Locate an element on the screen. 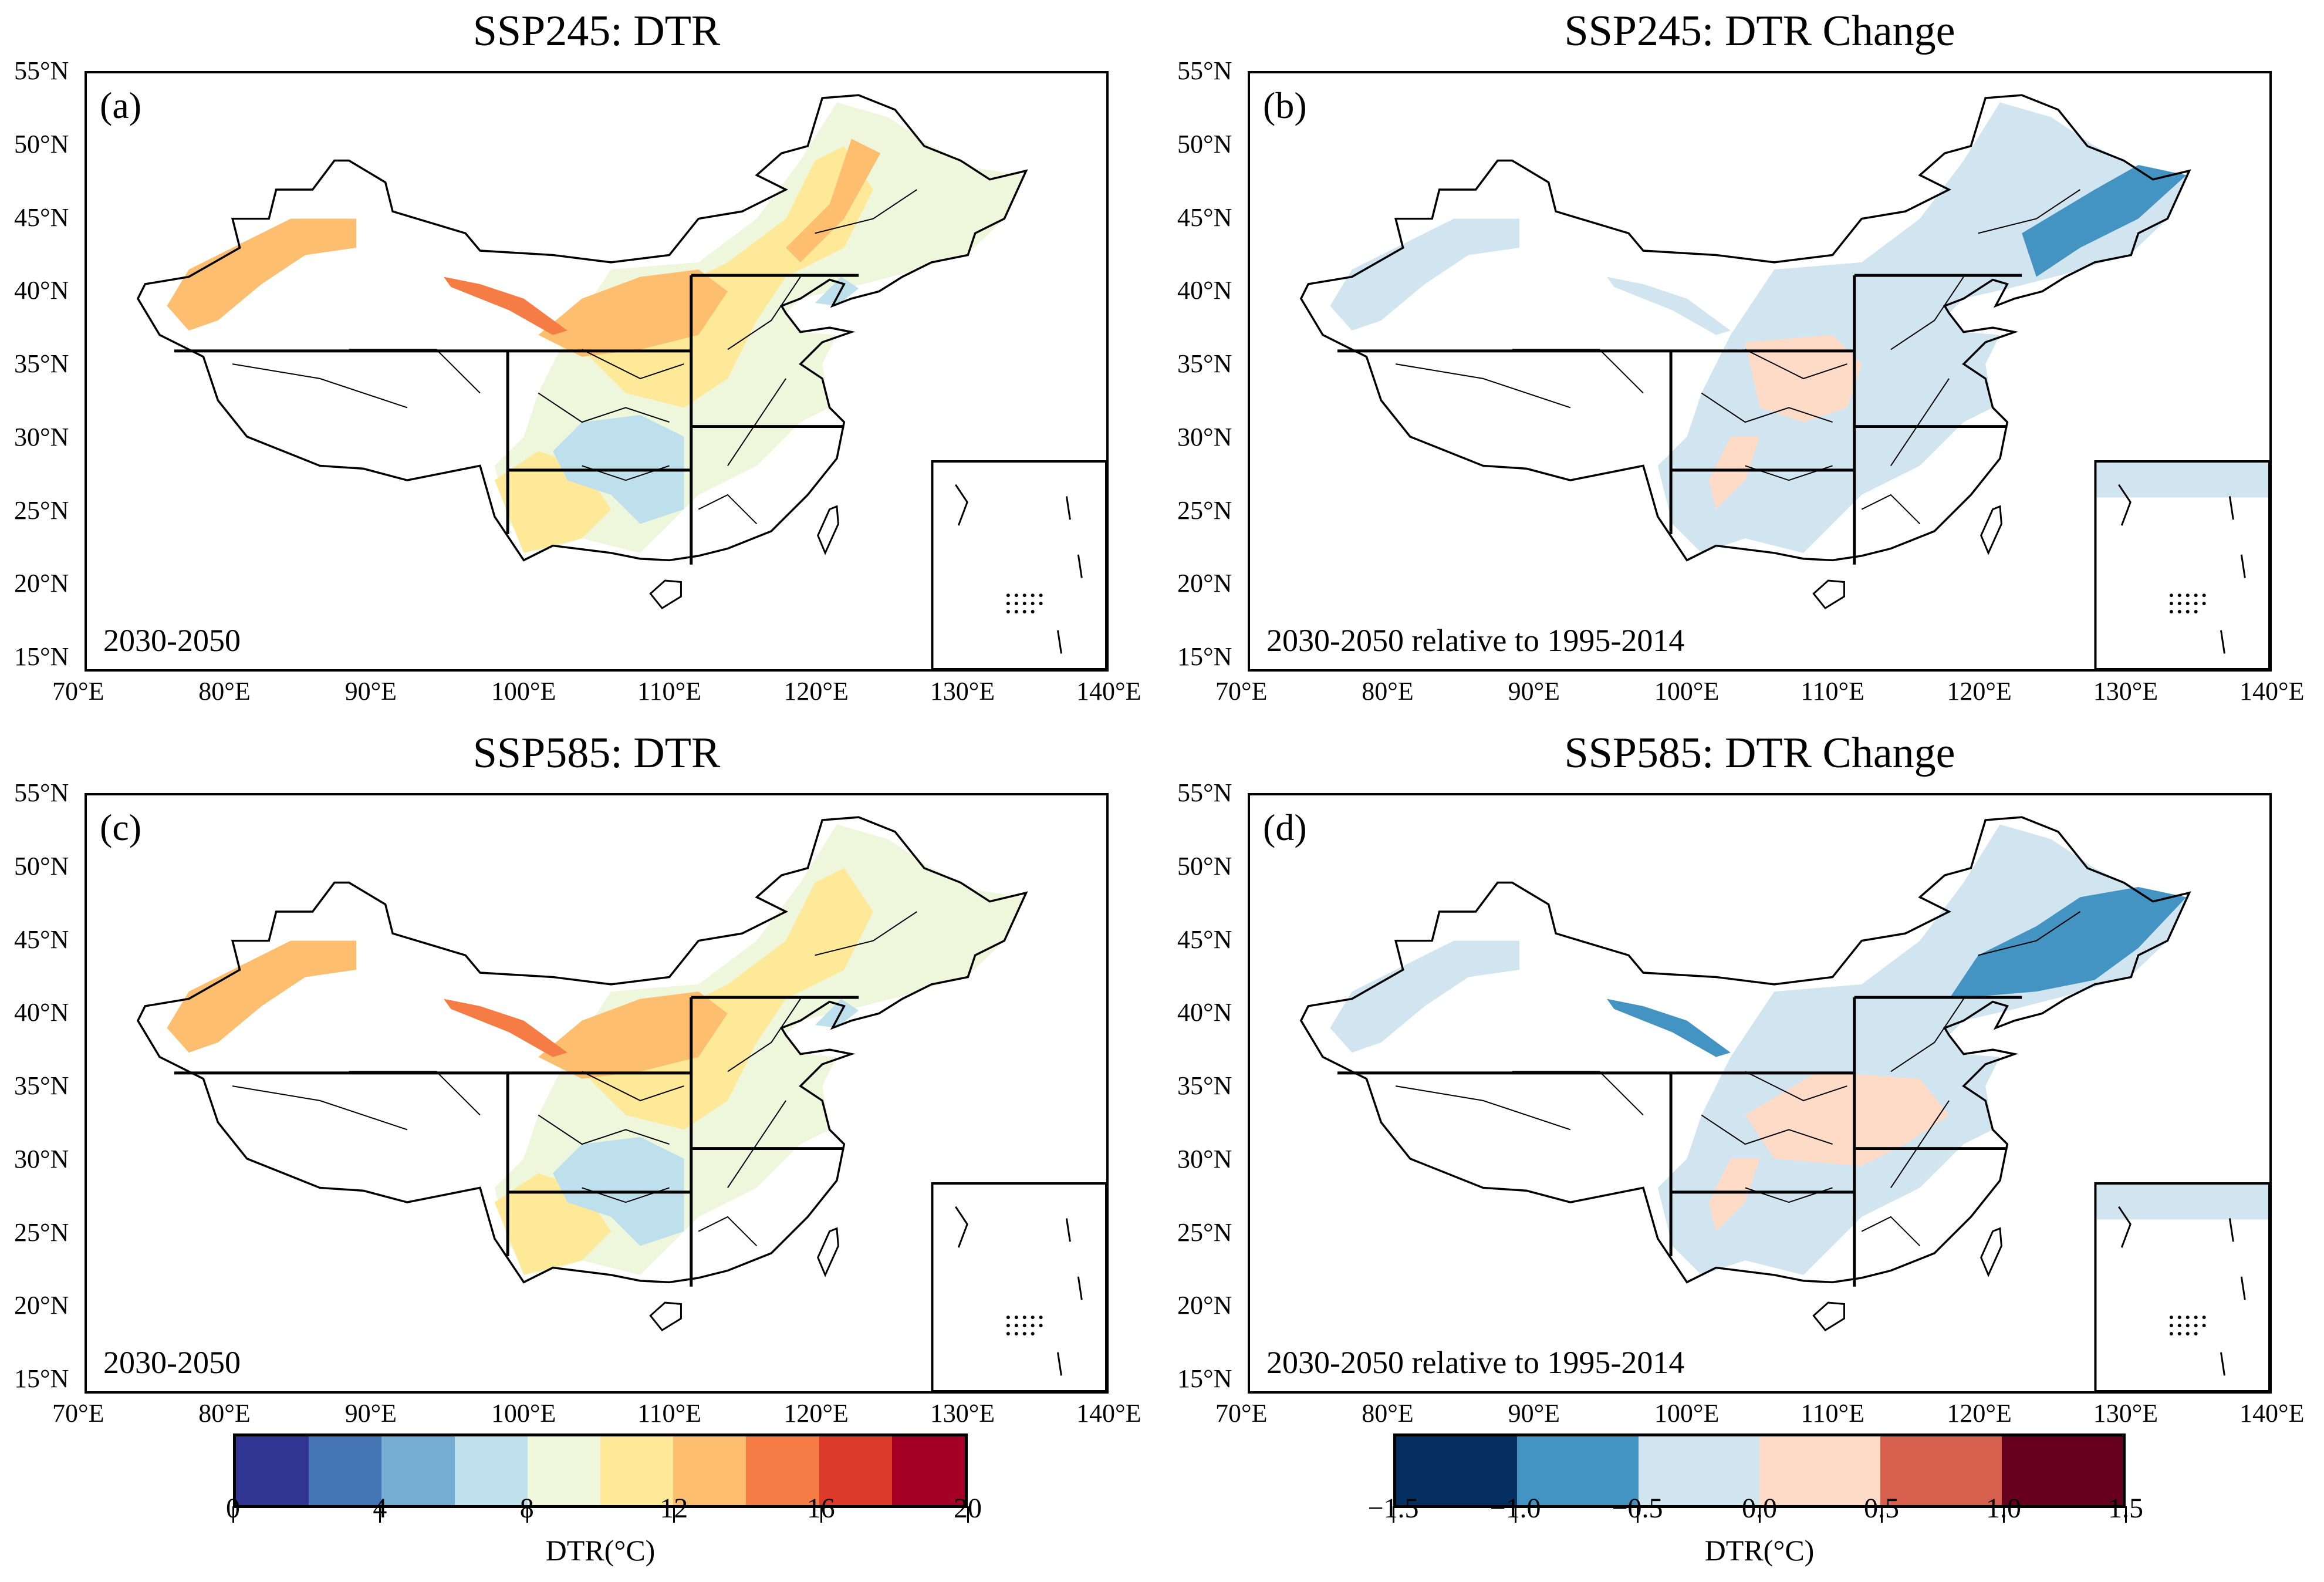  colorbar-tick-label: 0.0 is located at coordinates (1759, 1509).